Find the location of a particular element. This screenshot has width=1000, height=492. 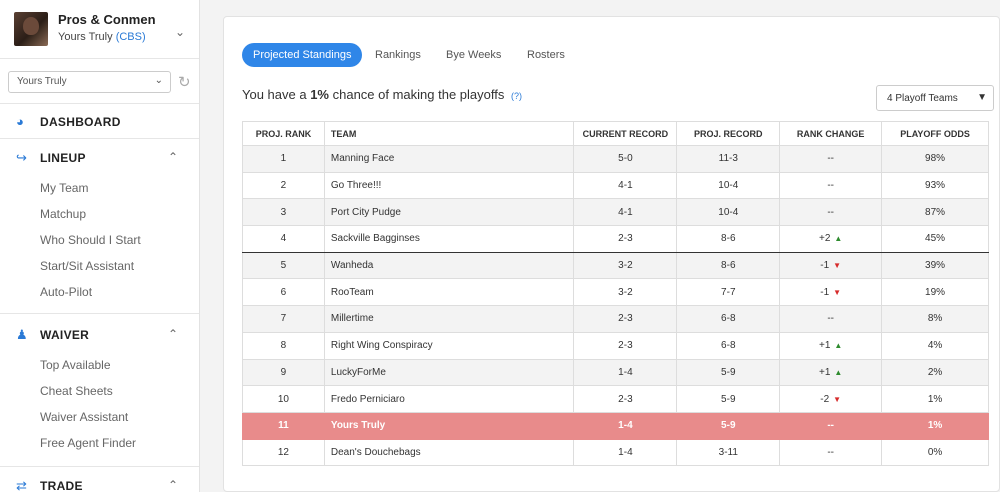

cell-team: Wanheda is located at coordinates (449, 265).